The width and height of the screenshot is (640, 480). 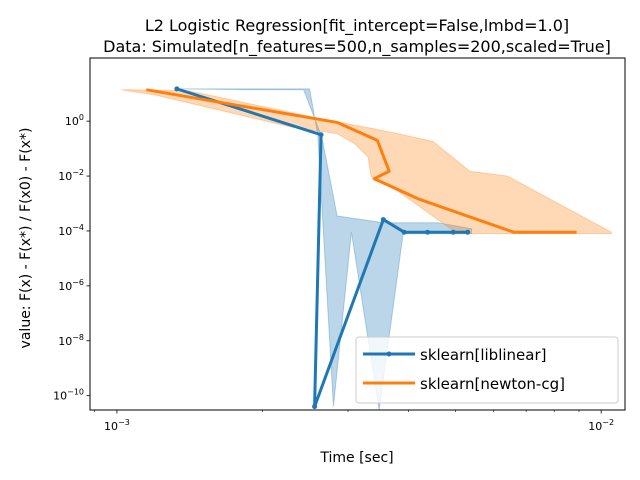 I want to click on y-tick-label: 10⁻¹⁰, so click(x=68, y=395).